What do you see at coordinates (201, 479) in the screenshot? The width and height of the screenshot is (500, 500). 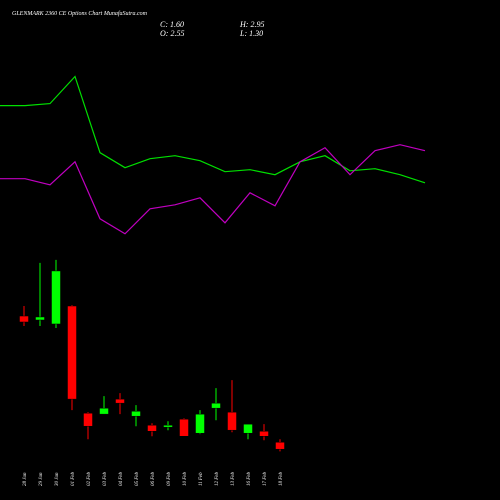 I see `x-tick-label: 11 Feb` at bounding box center [201, 479].